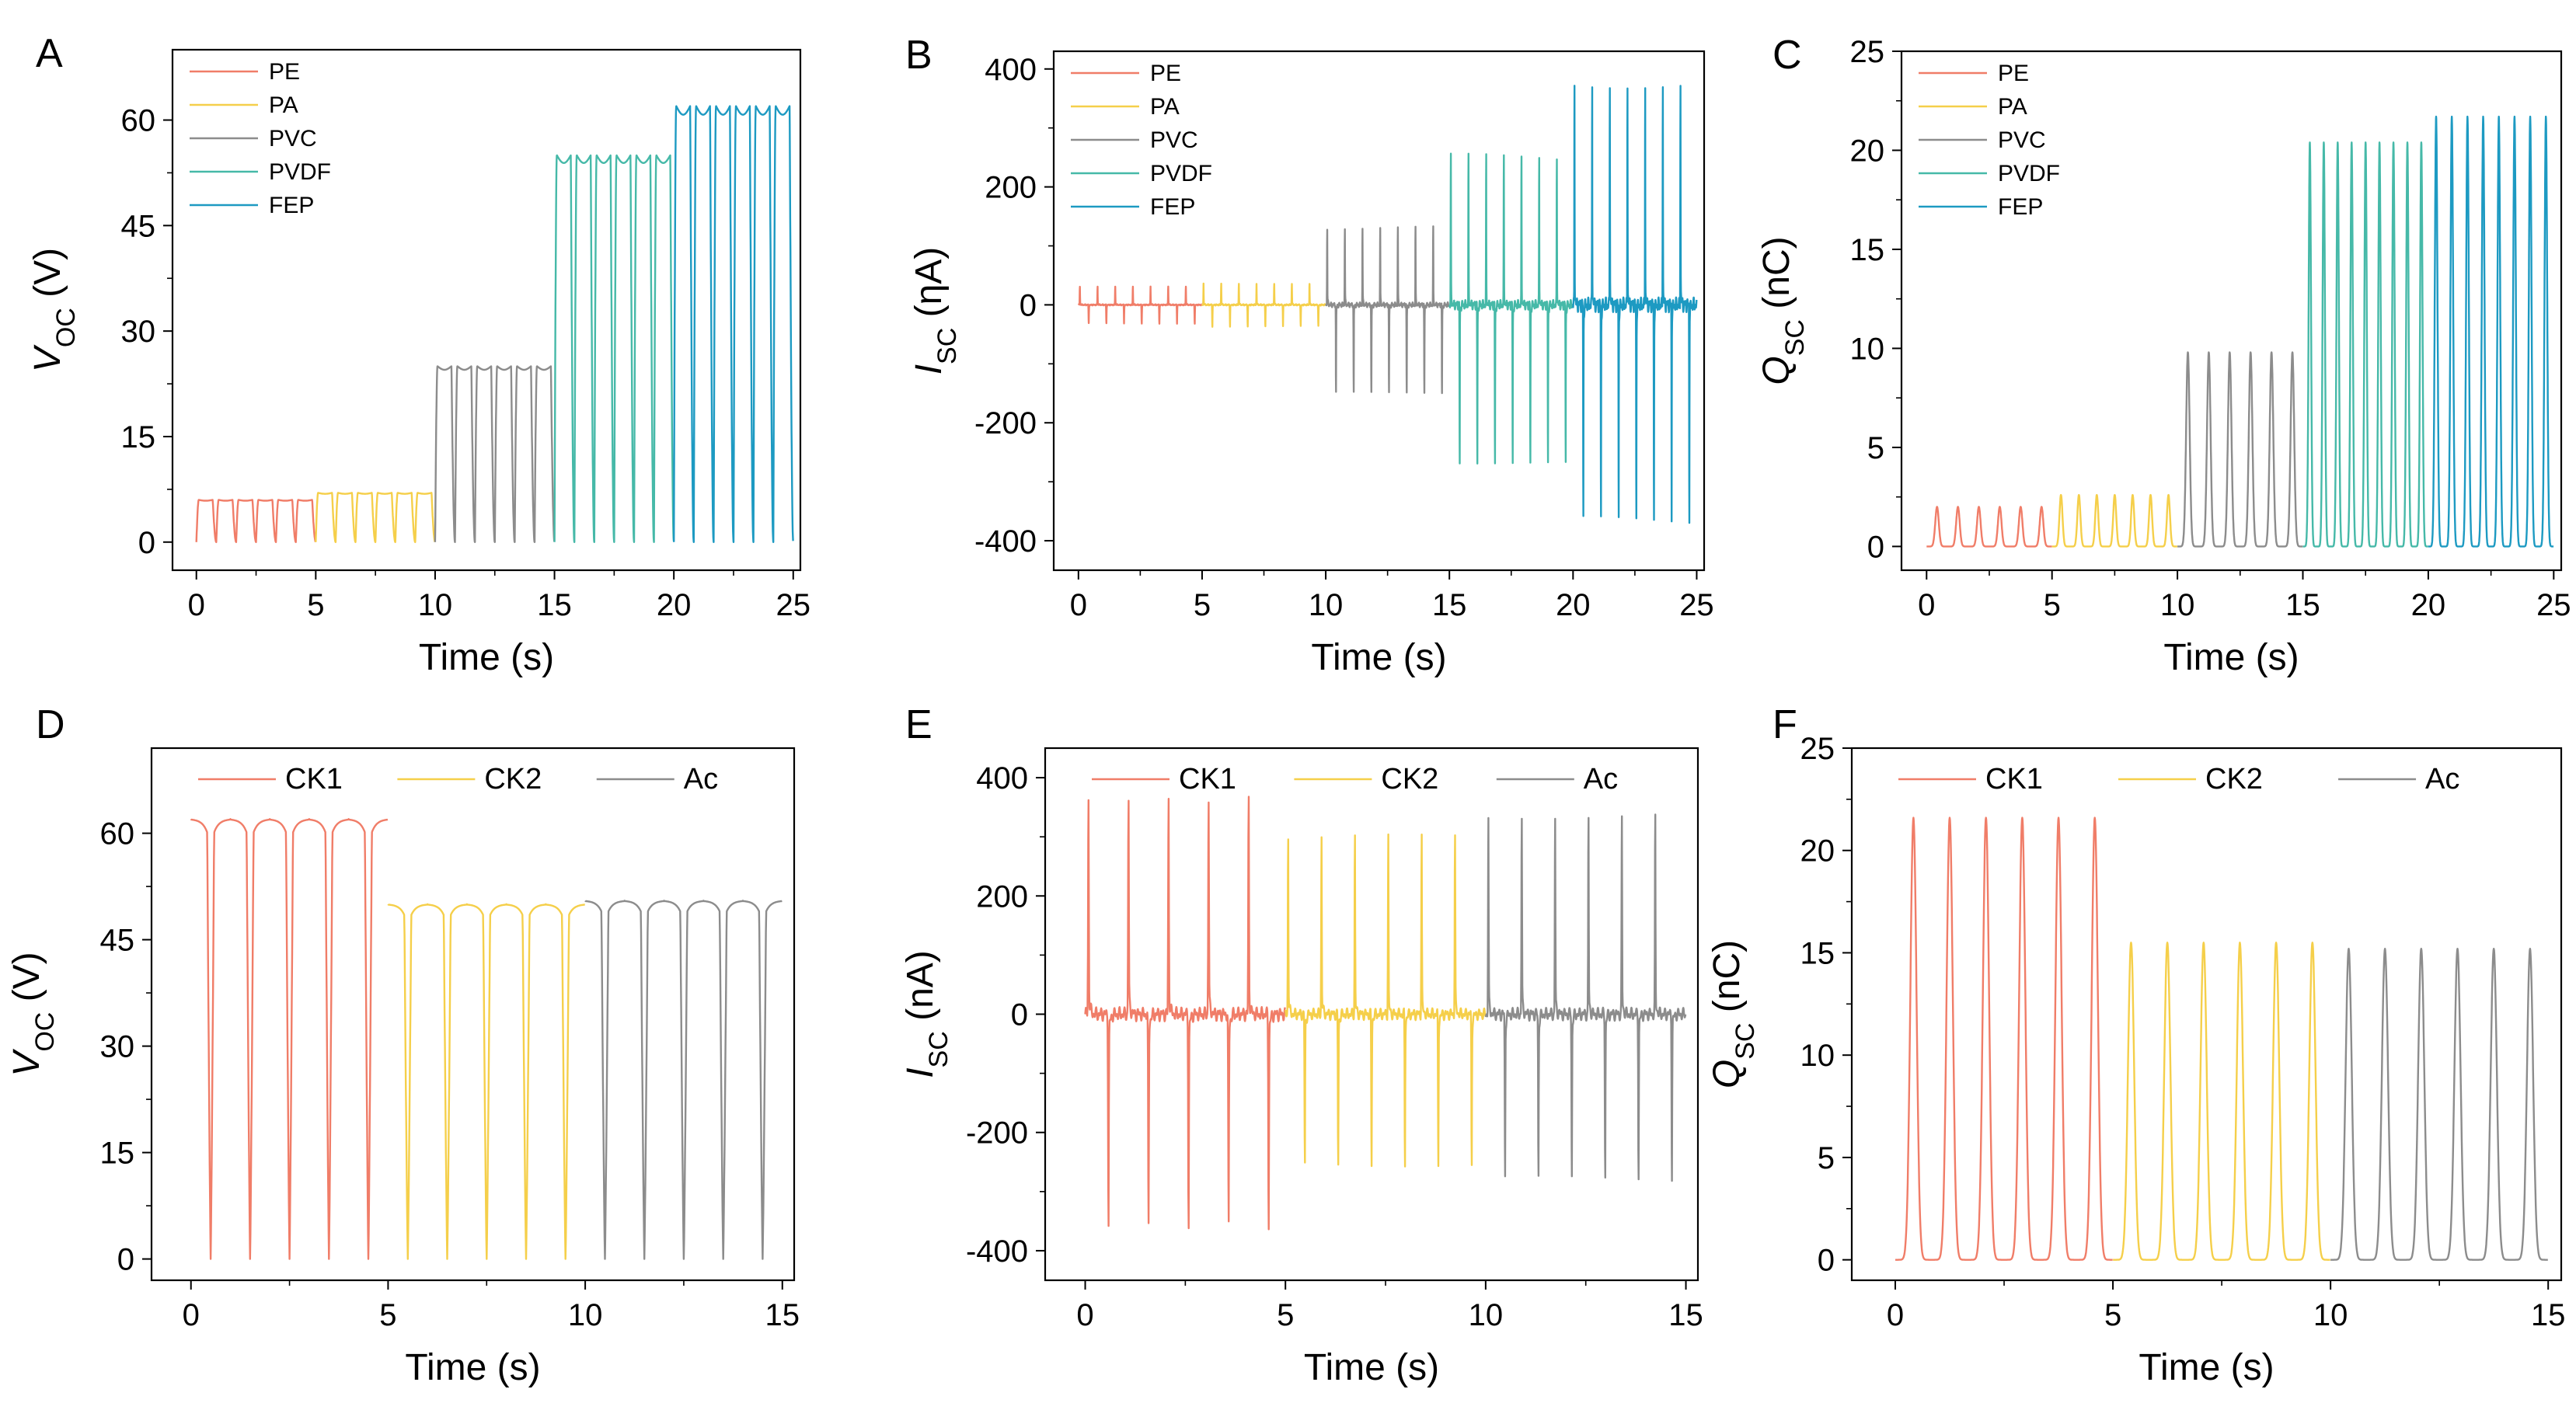  Describe the element at coordinates (1817, 749) in the screenshot. I see `y-tick-label: 25` at that location.